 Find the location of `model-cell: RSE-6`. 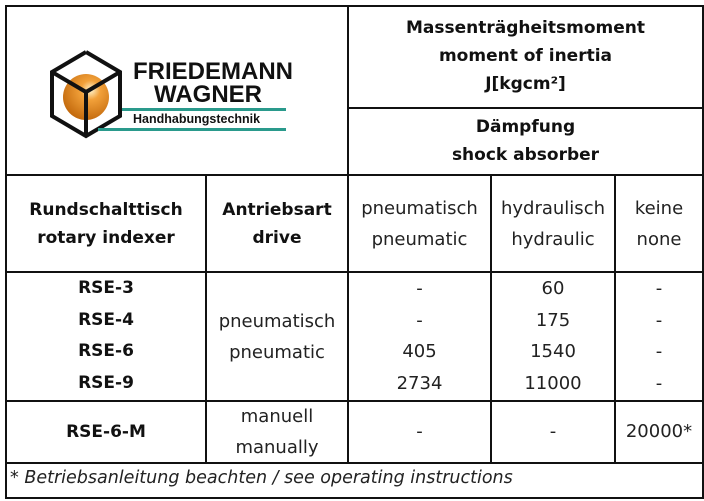

model-cell: RSE-6 is located at coordinates (106, 351).